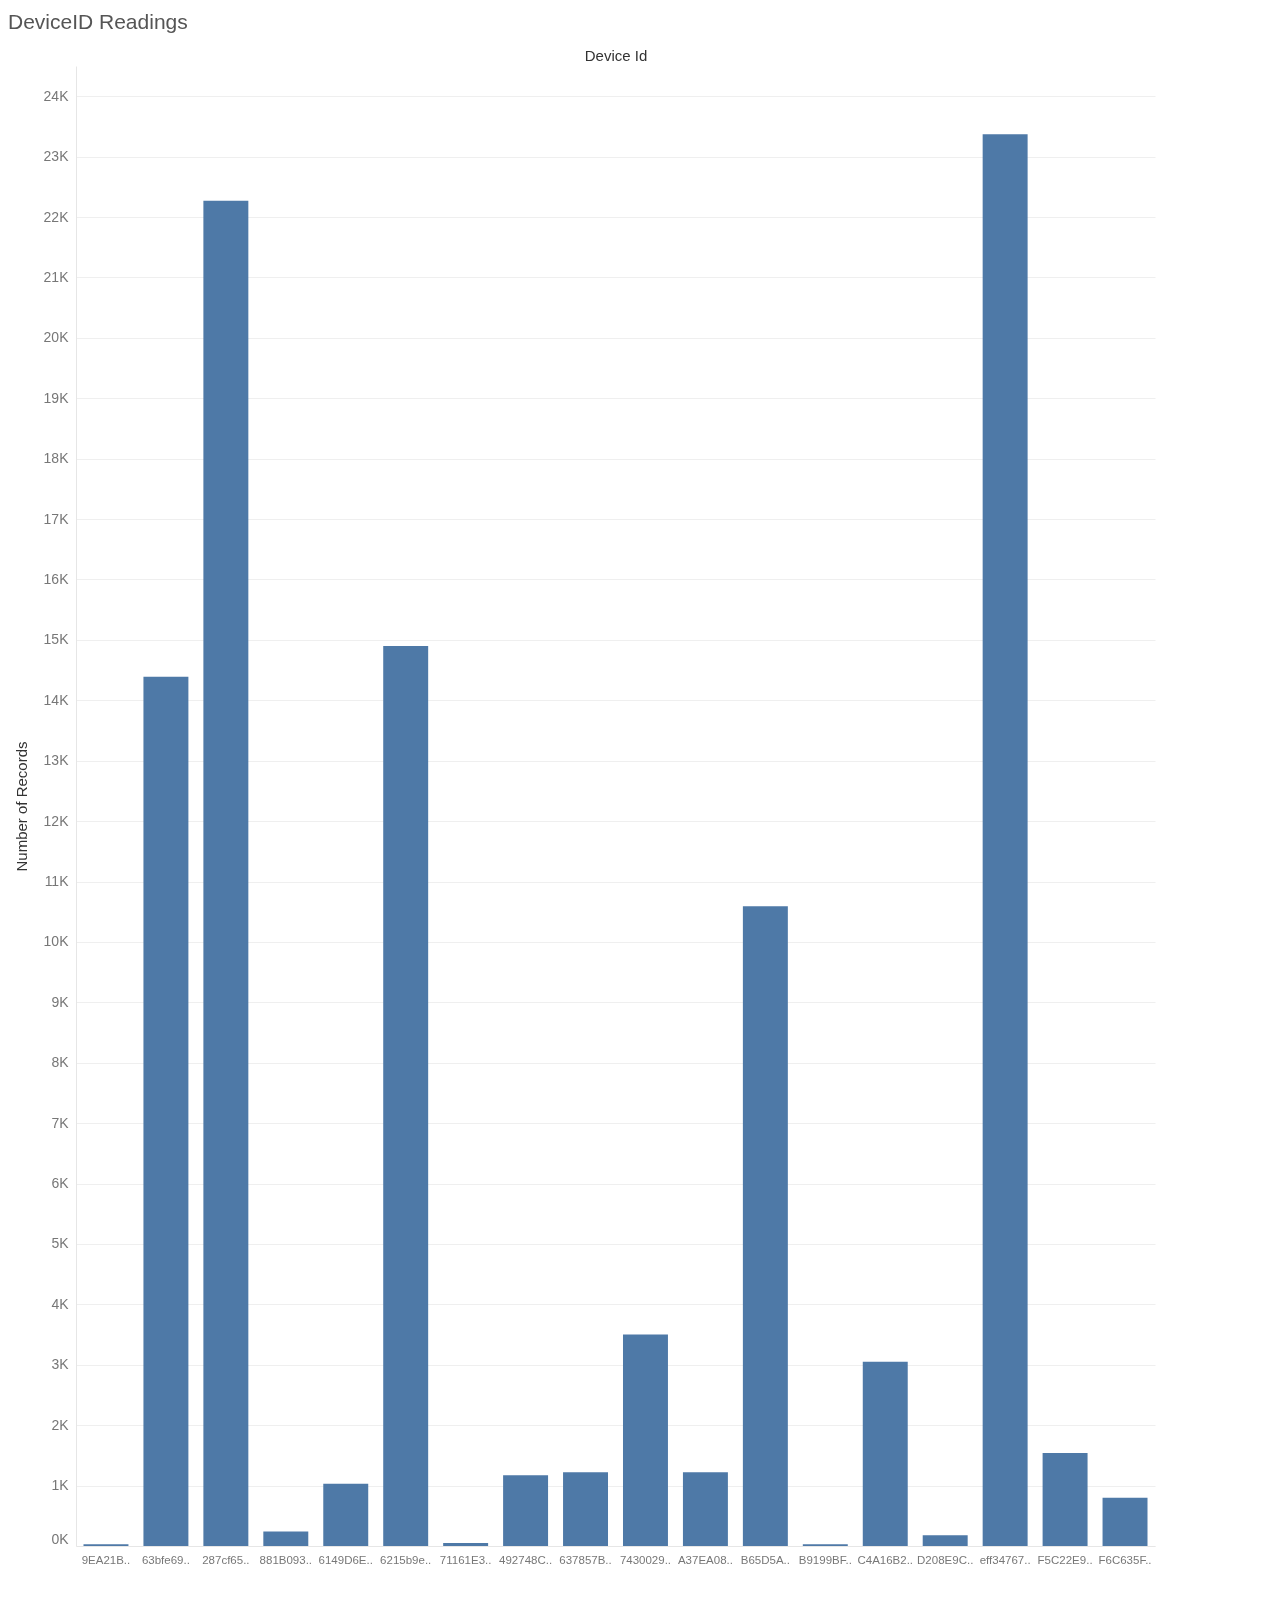  What do you see at coordinates (56, 458) in the screenshot?
I see `y-tick-label: 18K` at bounding box center [56, 458].